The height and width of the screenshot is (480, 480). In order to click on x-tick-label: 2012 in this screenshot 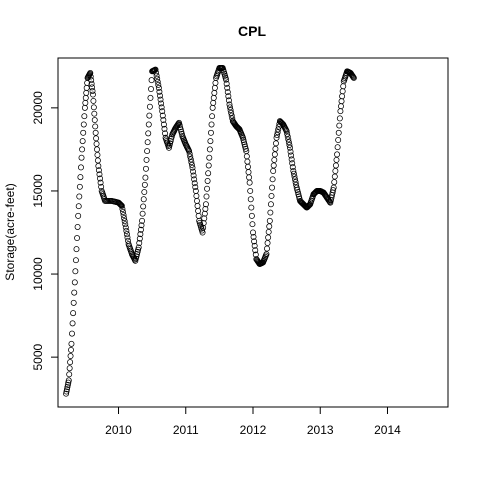, I will do `click(253, 430)`.